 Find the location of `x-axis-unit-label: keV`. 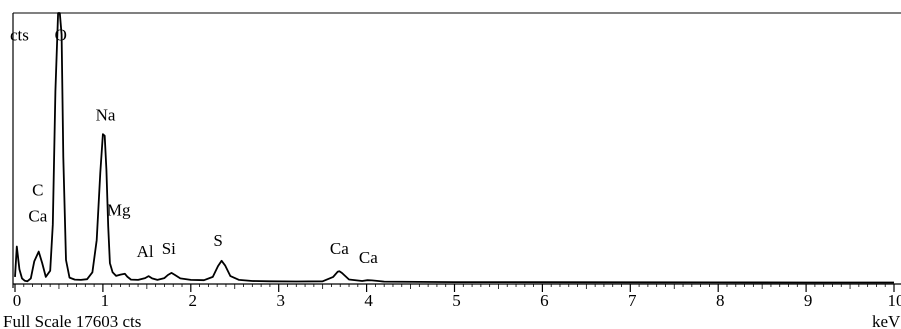

x-axis-unit-label: keV is located at coordinates (886, 320).